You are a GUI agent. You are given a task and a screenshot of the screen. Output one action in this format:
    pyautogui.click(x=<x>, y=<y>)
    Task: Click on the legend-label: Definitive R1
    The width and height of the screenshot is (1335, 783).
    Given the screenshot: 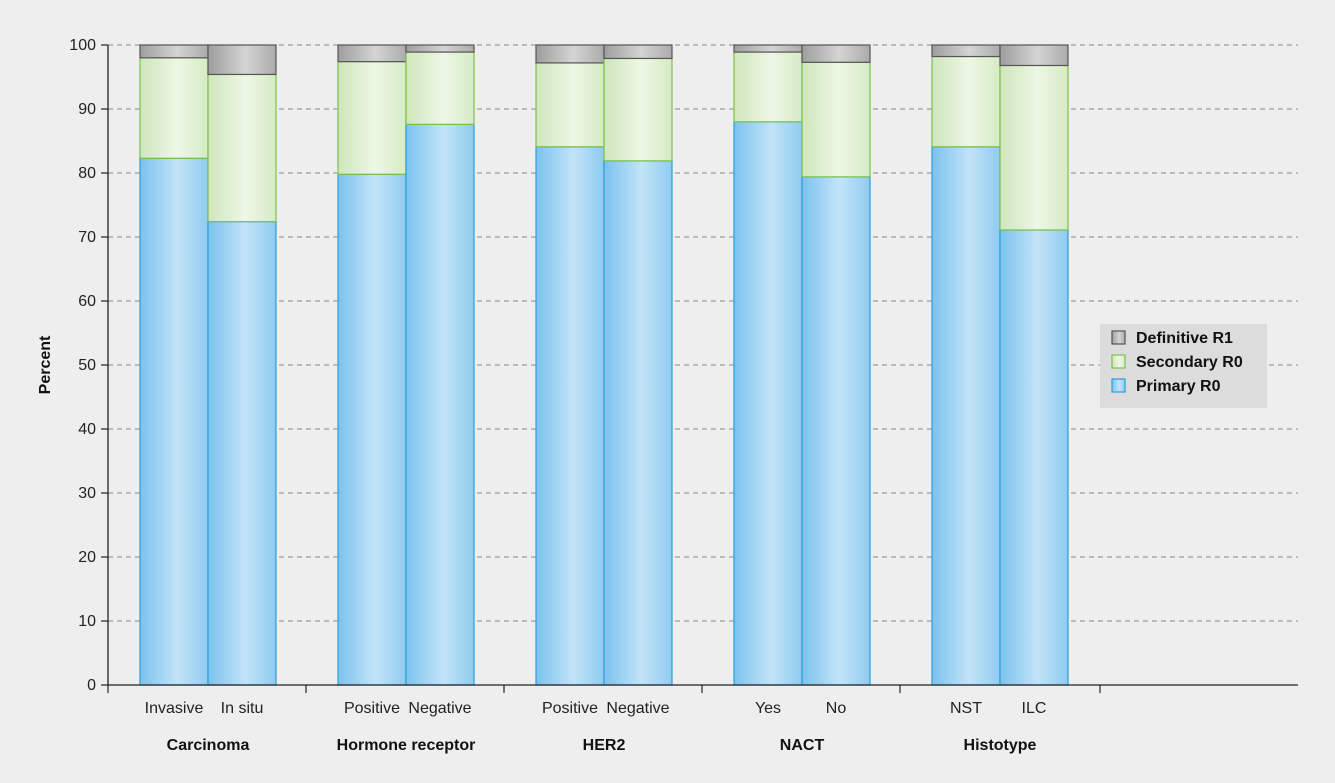 What is the action you would take?
    pyautogui.click(x=1184, y=338)
    